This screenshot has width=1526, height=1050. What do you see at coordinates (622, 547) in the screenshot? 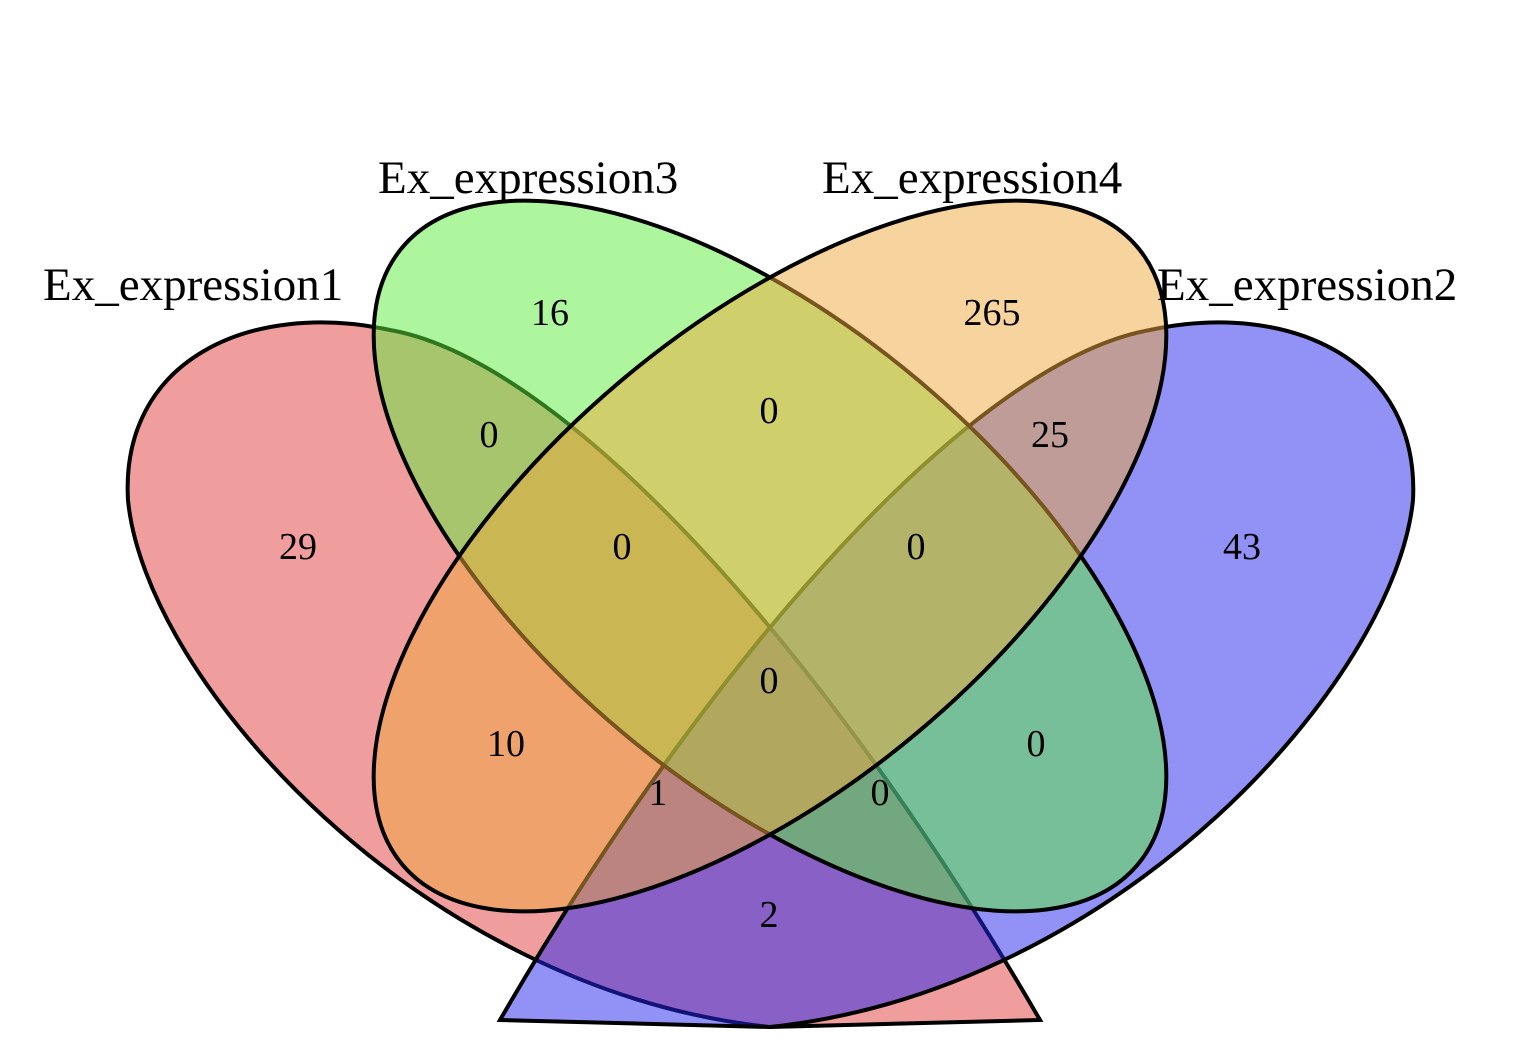
I see `region-count-1-3-4: 0` at bounding box center [622, 547].